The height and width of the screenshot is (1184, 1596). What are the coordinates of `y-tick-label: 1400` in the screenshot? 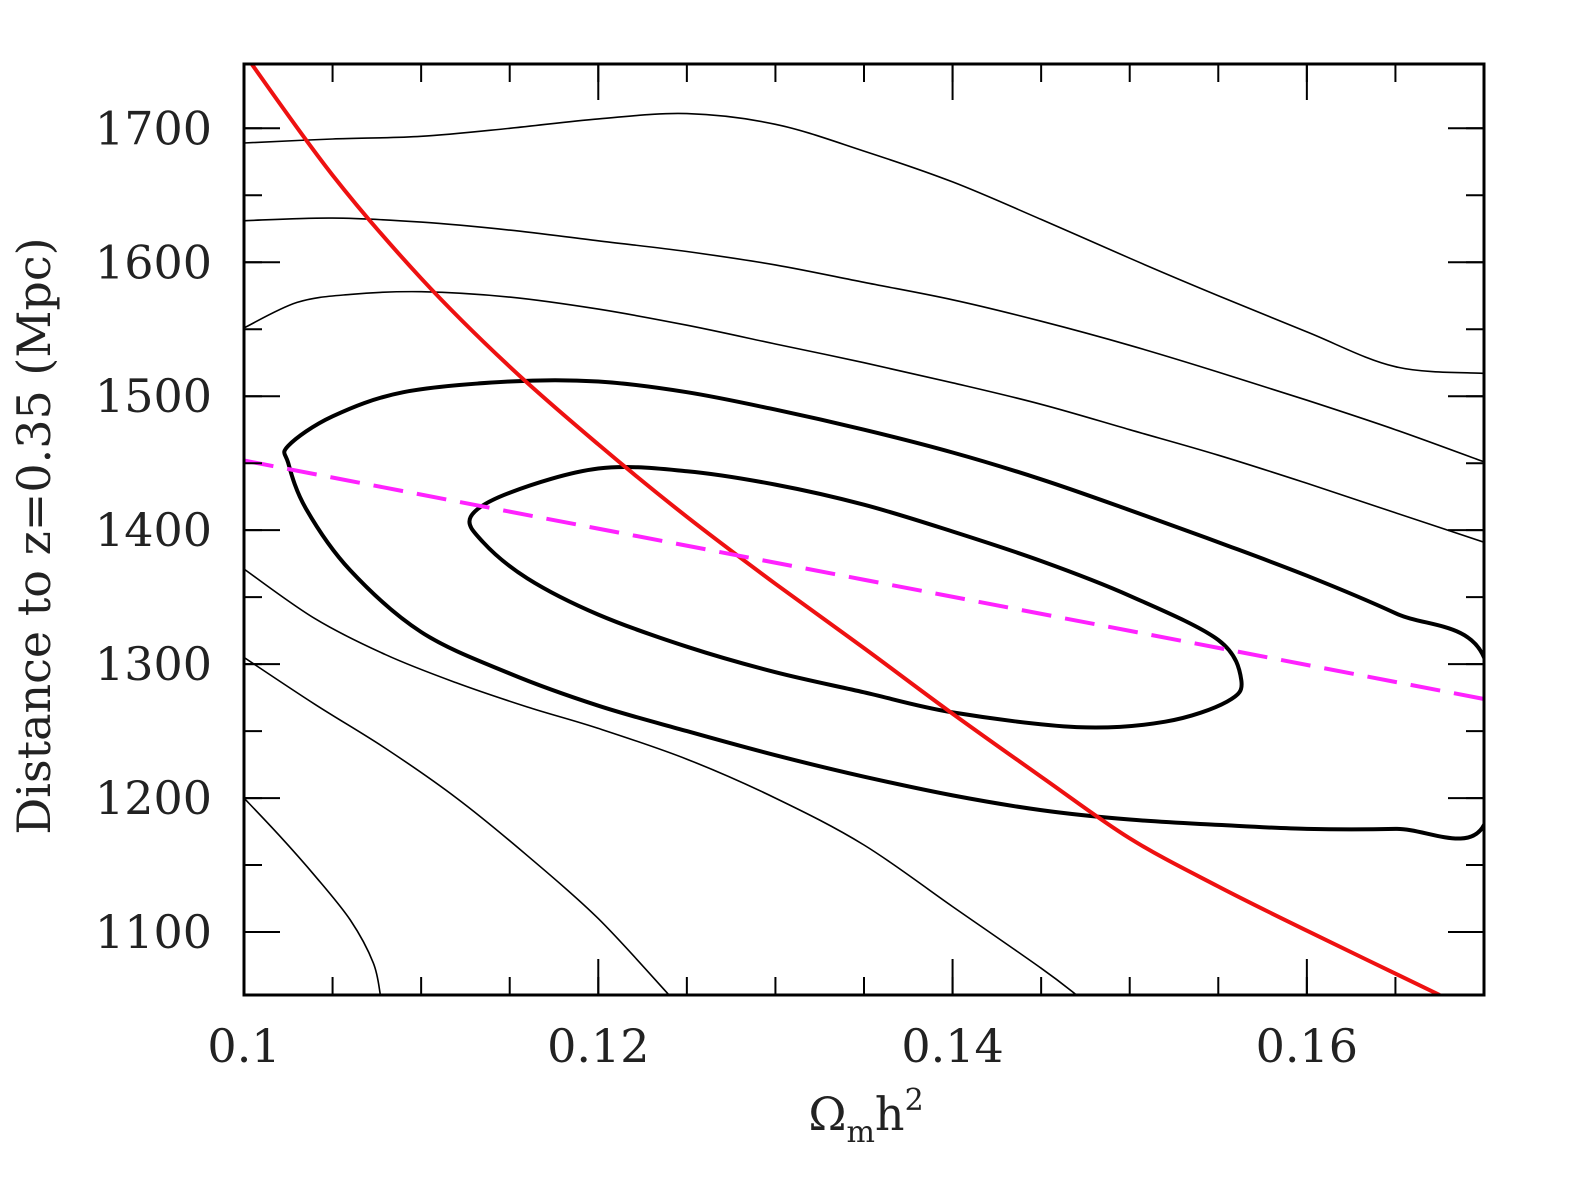 It's located at (153, 530).